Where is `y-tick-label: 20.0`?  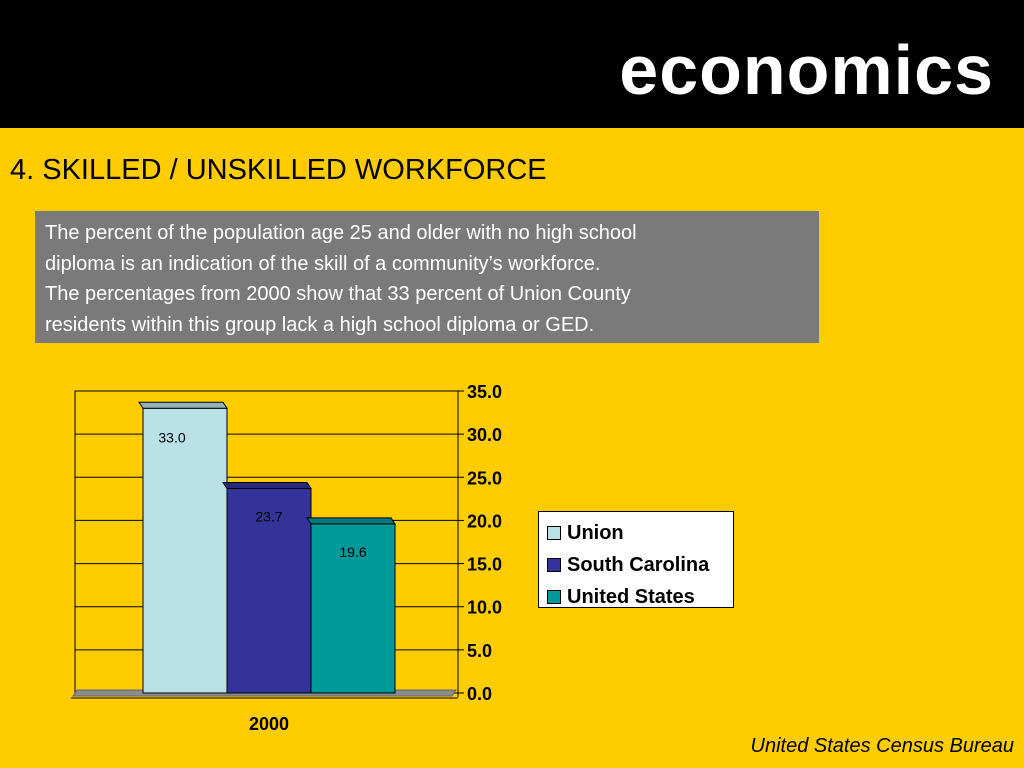 y-tick-label: 20.0 is located at coordinates (484, 521).